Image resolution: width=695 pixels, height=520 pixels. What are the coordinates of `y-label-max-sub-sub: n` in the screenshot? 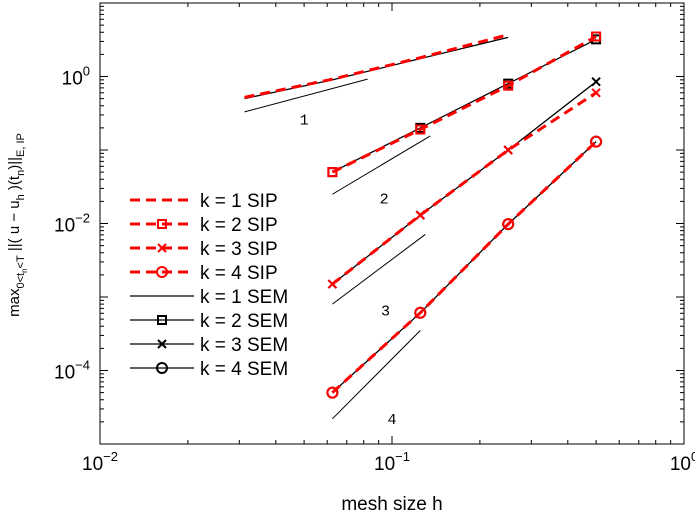 It's located at (24, 270).